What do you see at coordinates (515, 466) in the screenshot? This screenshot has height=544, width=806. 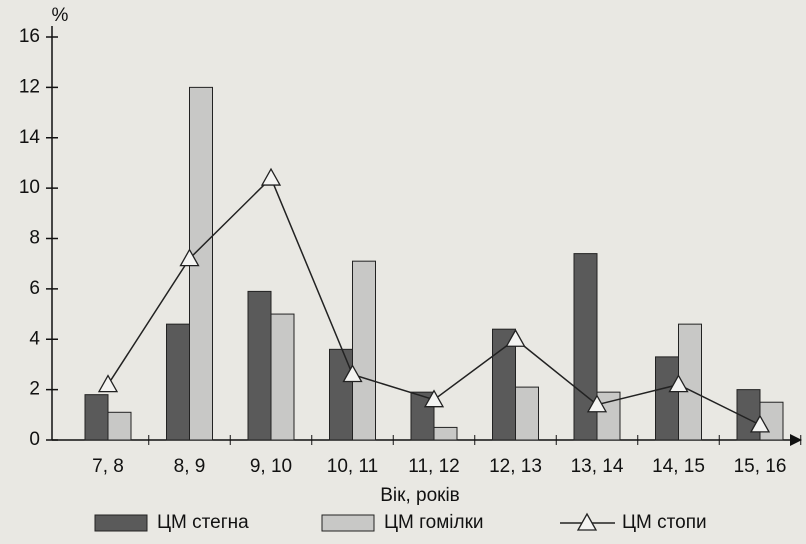 I see `x-tick-label: 12, 13` at bounding box center [515, 466].